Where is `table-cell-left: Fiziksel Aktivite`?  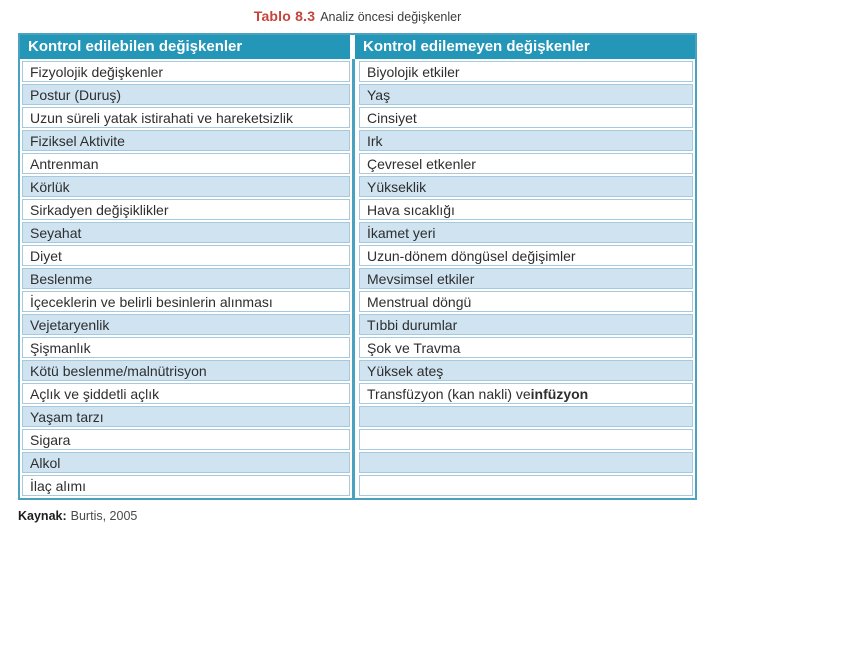 table-cell-left: Fiziksel Aktivite is located at coordinates (186, 140).